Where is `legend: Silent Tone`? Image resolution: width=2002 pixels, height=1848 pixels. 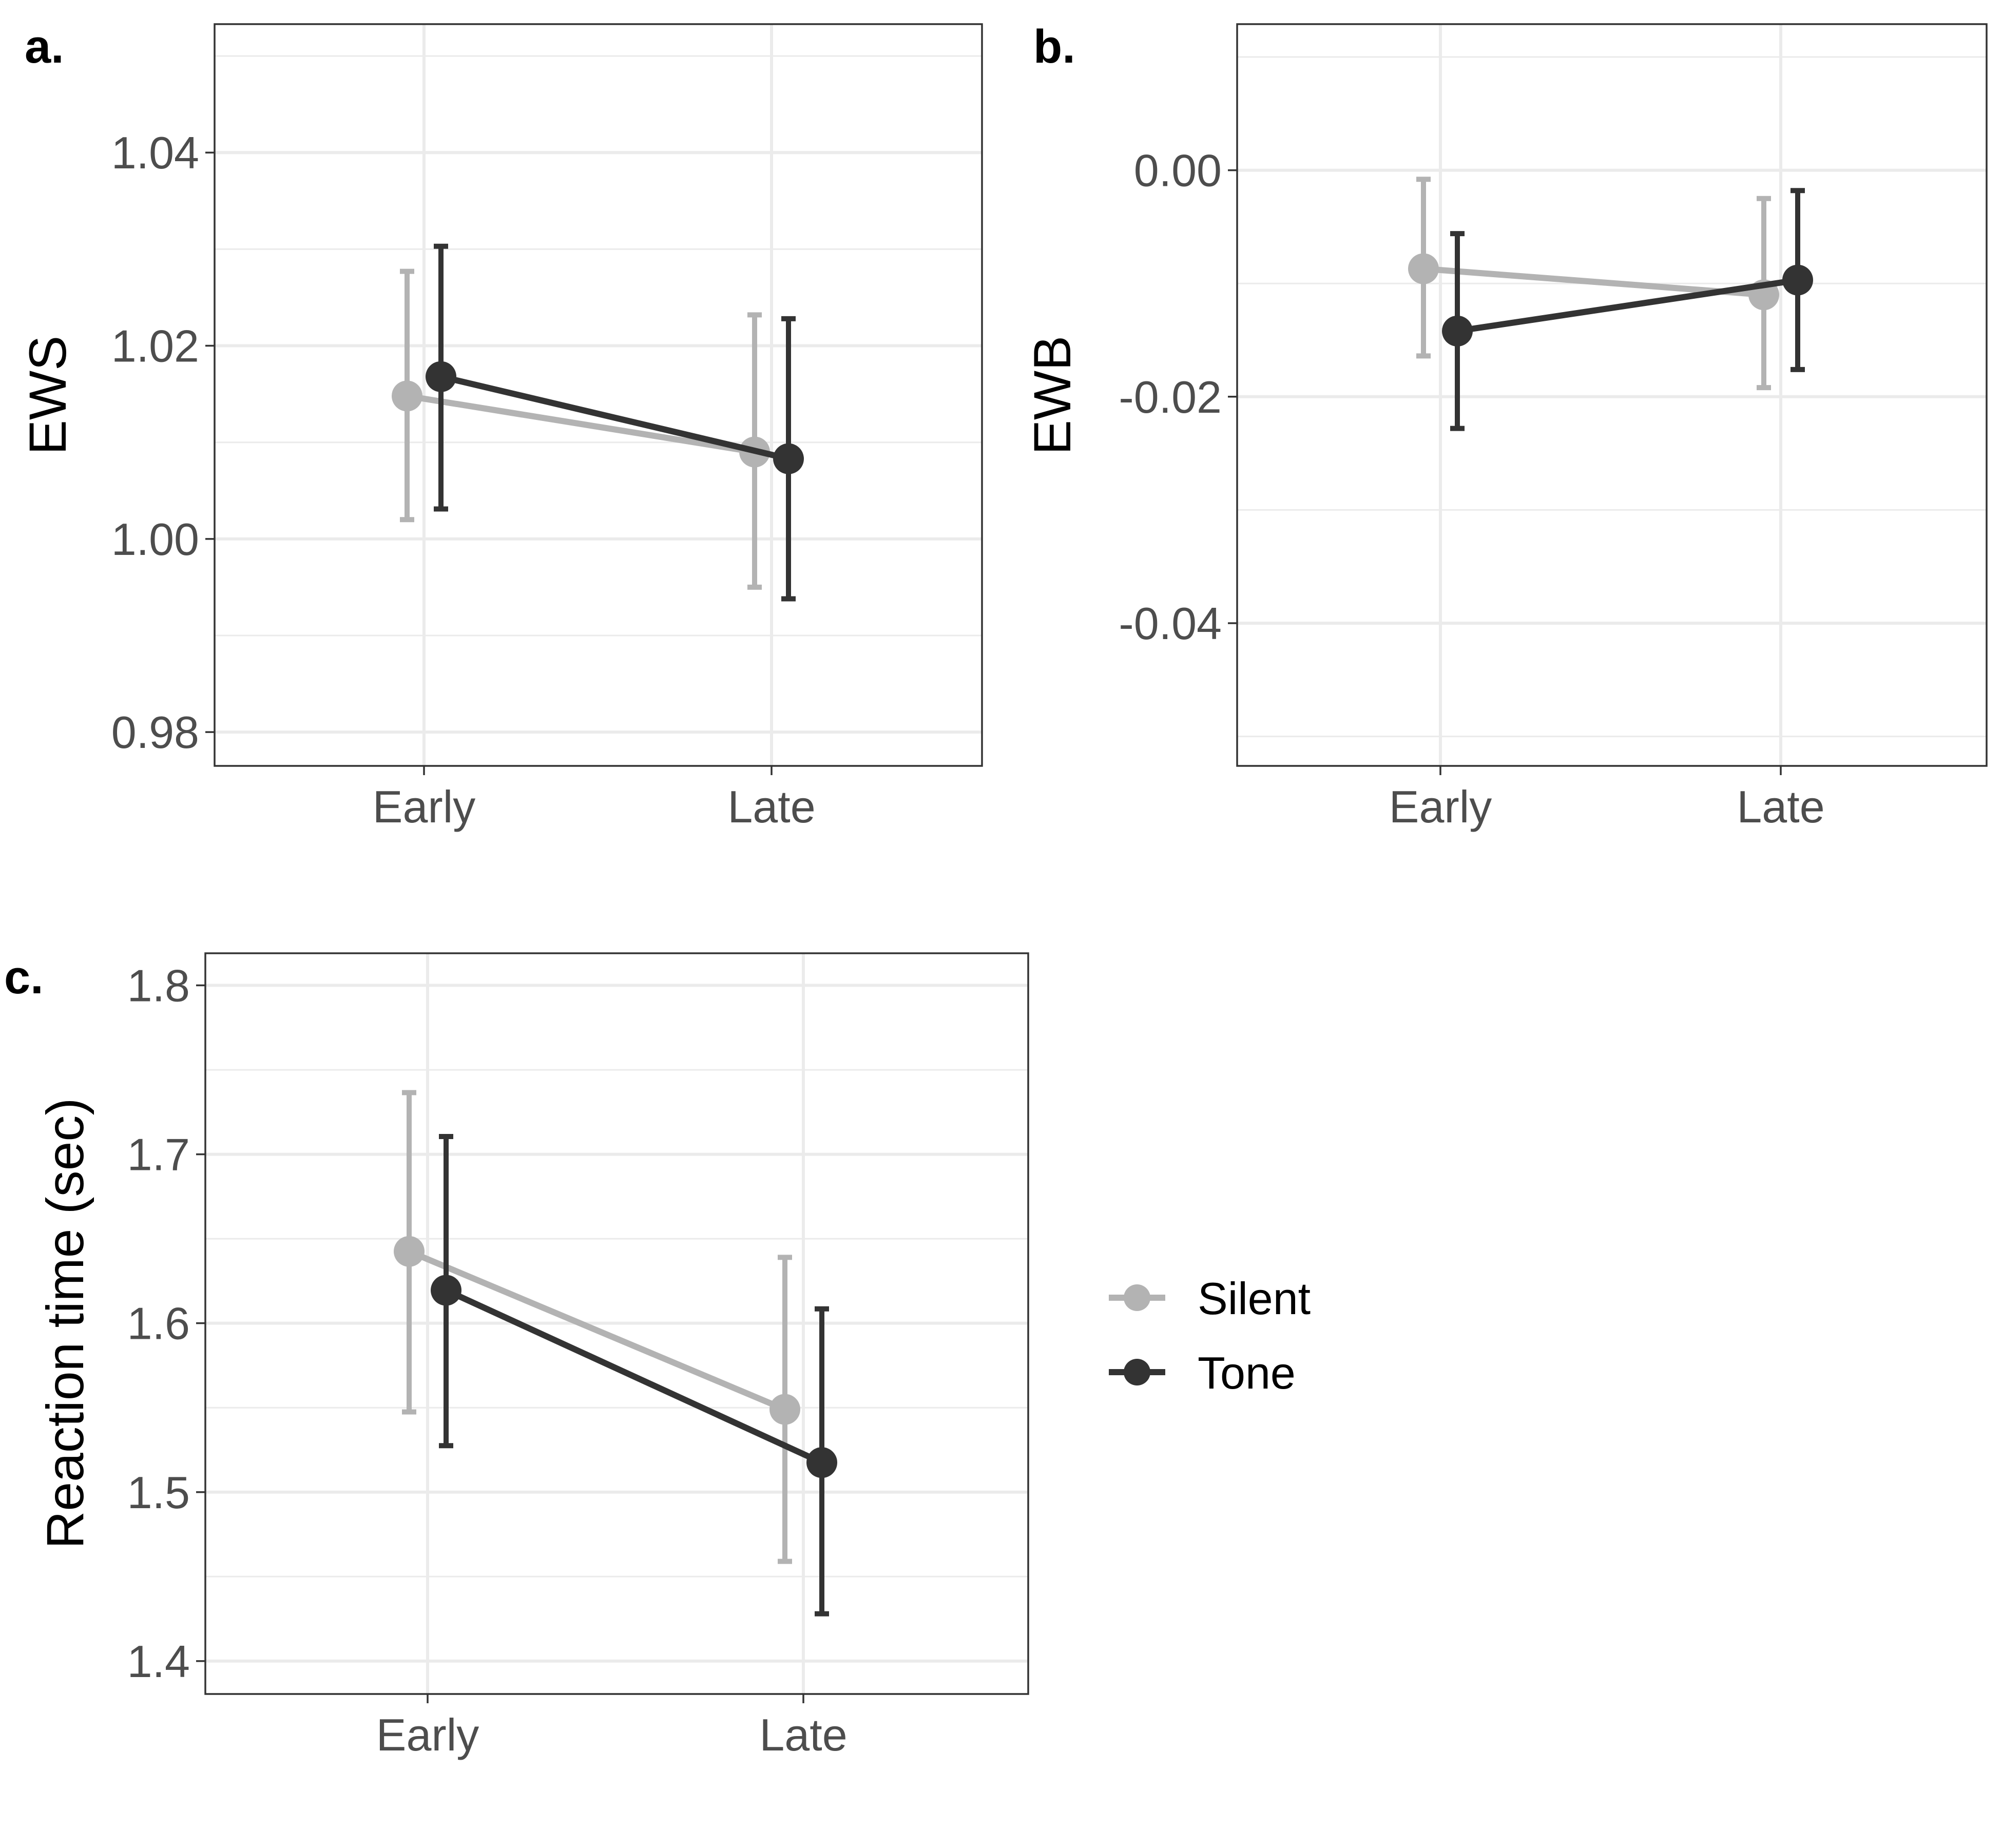
legend: Silent Tone is located at coordinates (1210, 1335).